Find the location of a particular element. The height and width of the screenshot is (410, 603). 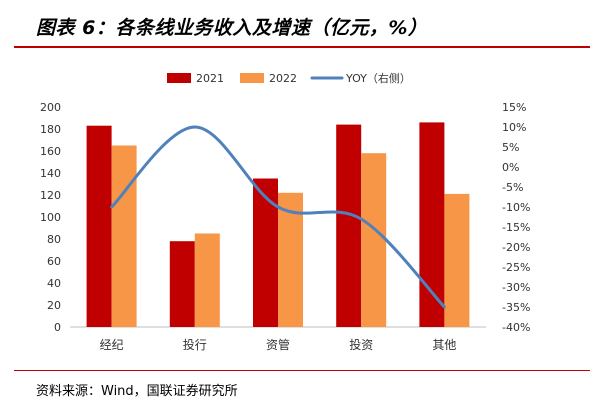

bar-2021-投资 is located at coordinates (349, 225).